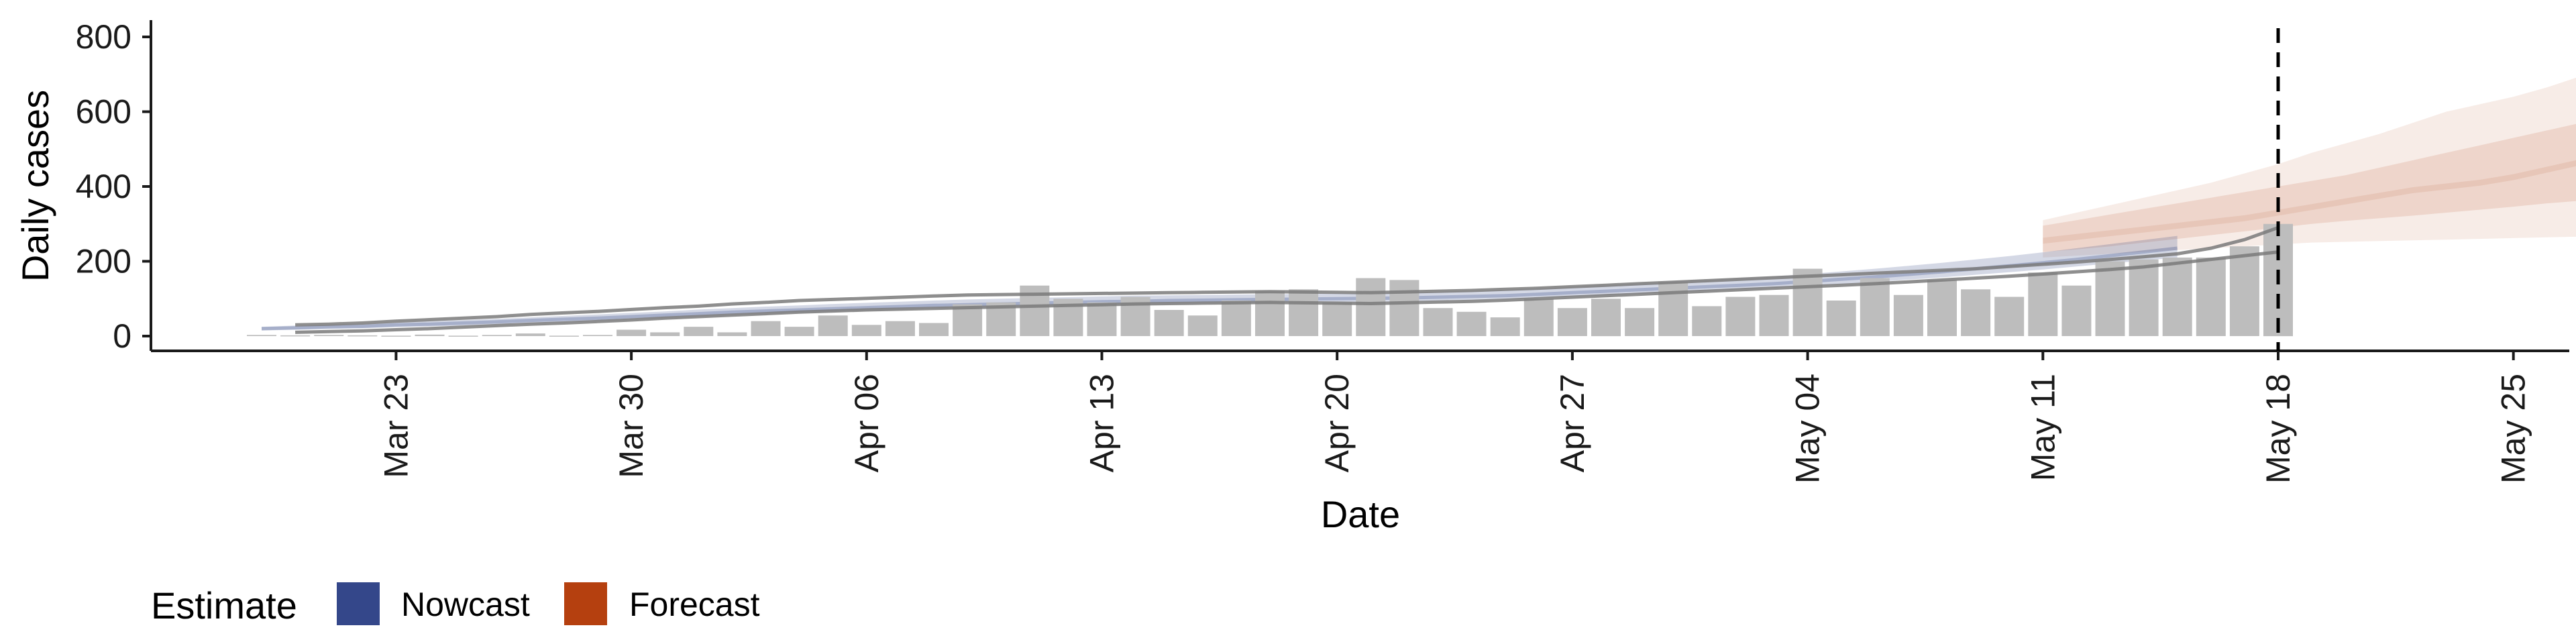 The height and width of the screenshot is (644, 2576). I want to click on bounds-layer, so click(1287, 279).